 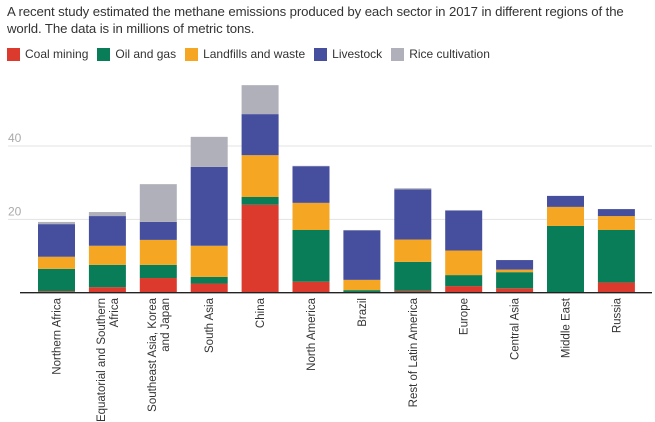 What do you see at coordinates (465, 316) in the screenshot?
I see `x-tick-label: Europe` at bounding box center [465, 316].